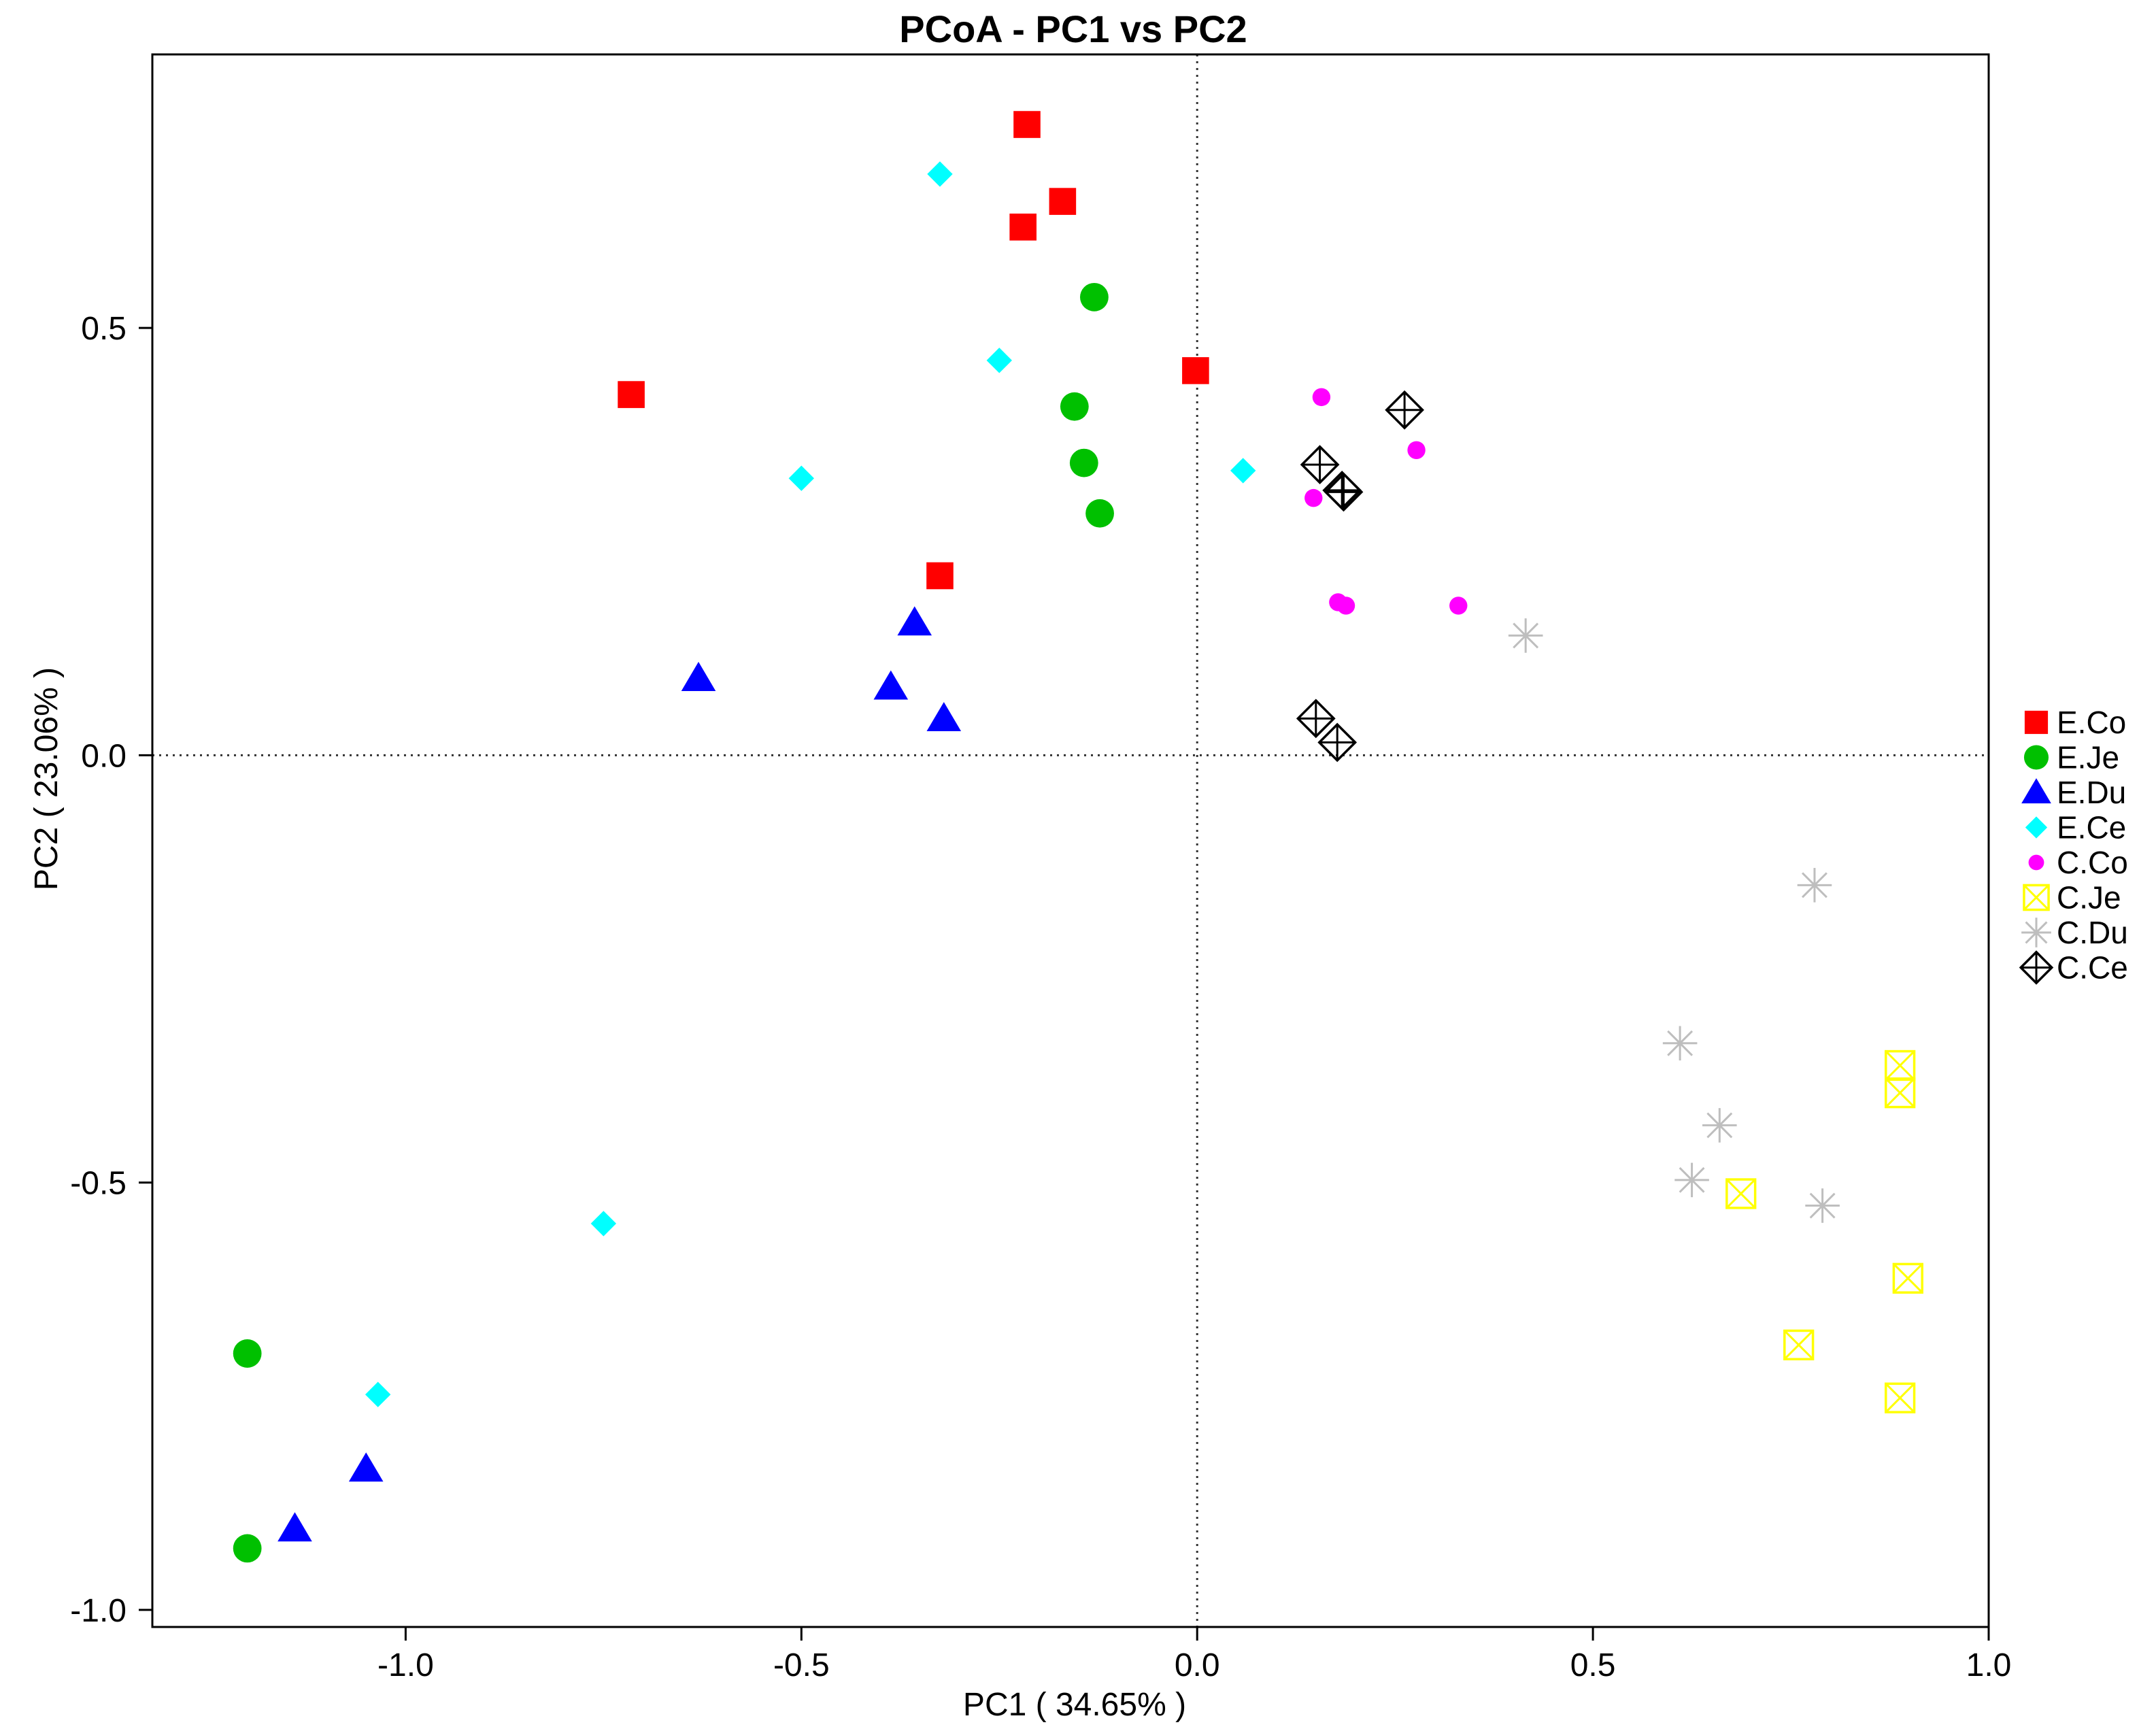 The height and width of the screenshot is (1729, 2156). Describe the element at coordinates (1074, 1705) in the screenshot. I see `x-axis-label: PC1 ( 34.65% )` at that location.